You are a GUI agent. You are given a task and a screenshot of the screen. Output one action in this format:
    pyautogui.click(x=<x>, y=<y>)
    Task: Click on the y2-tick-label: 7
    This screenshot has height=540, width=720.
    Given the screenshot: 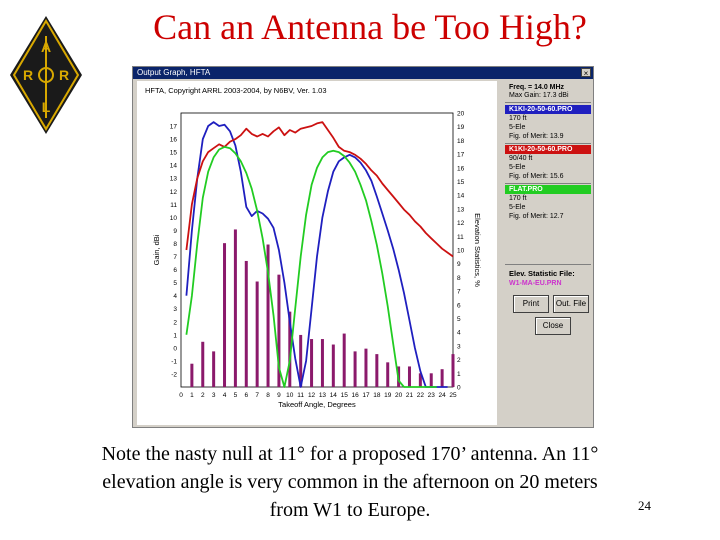 What is the action you would take?
    pyautogui.click(x=459, y=292)
    